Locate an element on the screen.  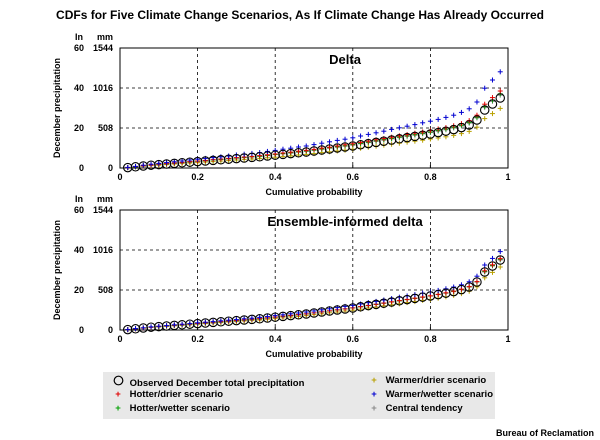
panel-title: Ensemble-informed delta is located at coordinates (345, 221).